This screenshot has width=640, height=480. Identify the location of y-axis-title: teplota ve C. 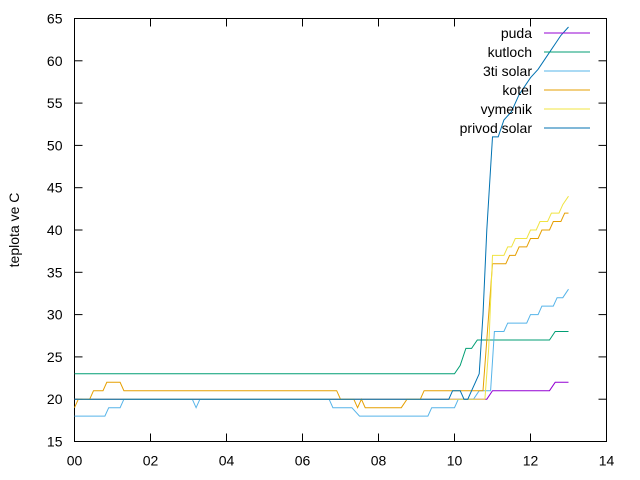
(14, 230).